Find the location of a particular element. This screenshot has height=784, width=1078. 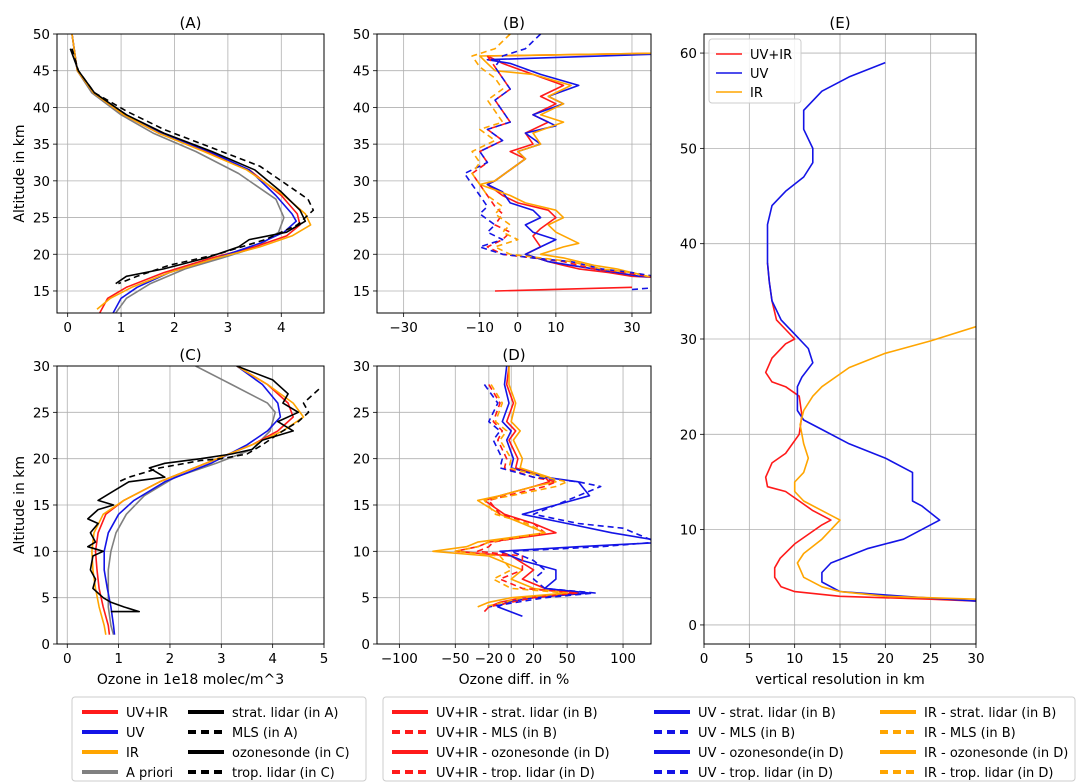

x-tick-label: 1 is located at coordinates (121, 328).